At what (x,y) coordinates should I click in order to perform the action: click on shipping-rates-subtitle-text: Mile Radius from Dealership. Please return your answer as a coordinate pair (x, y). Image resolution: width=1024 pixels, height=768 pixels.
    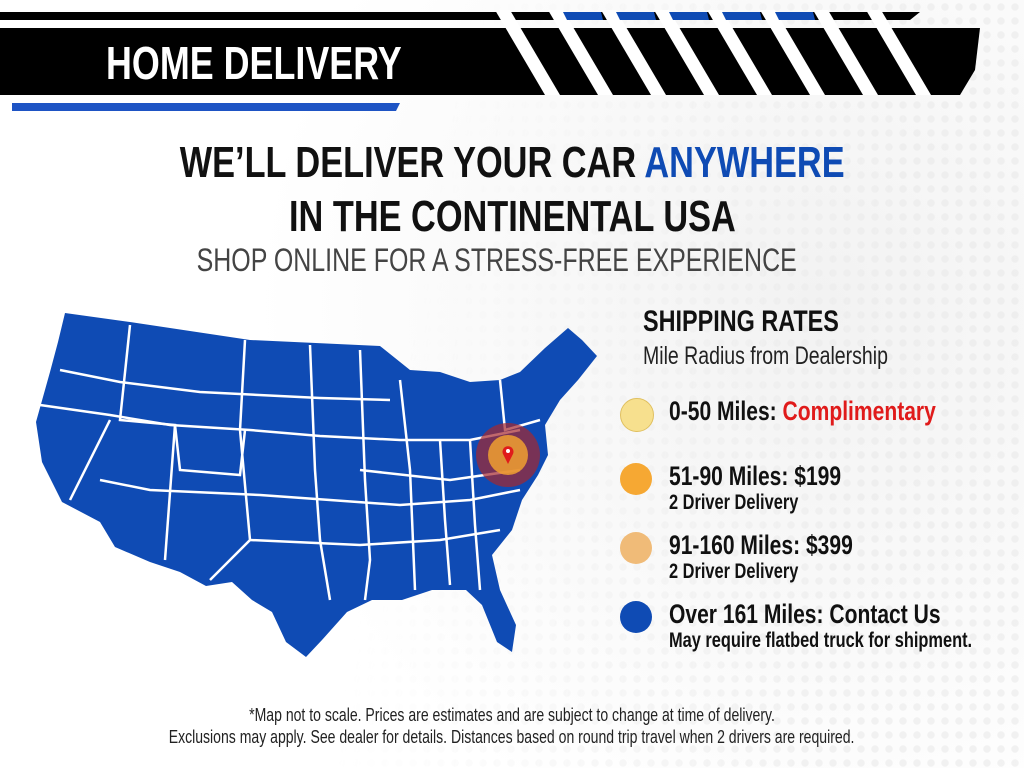
    Looking at the image, I should click on (765, 356).